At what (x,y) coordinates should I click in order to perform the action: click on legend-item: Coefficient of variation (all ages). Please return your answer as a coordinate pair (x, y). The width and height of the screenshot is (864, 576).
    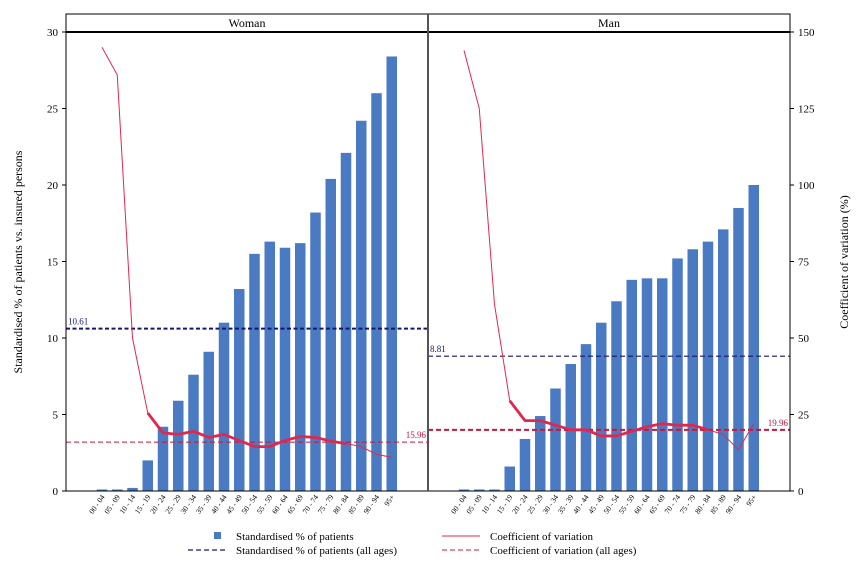
    Looking at the image, I should click on (539, 551).